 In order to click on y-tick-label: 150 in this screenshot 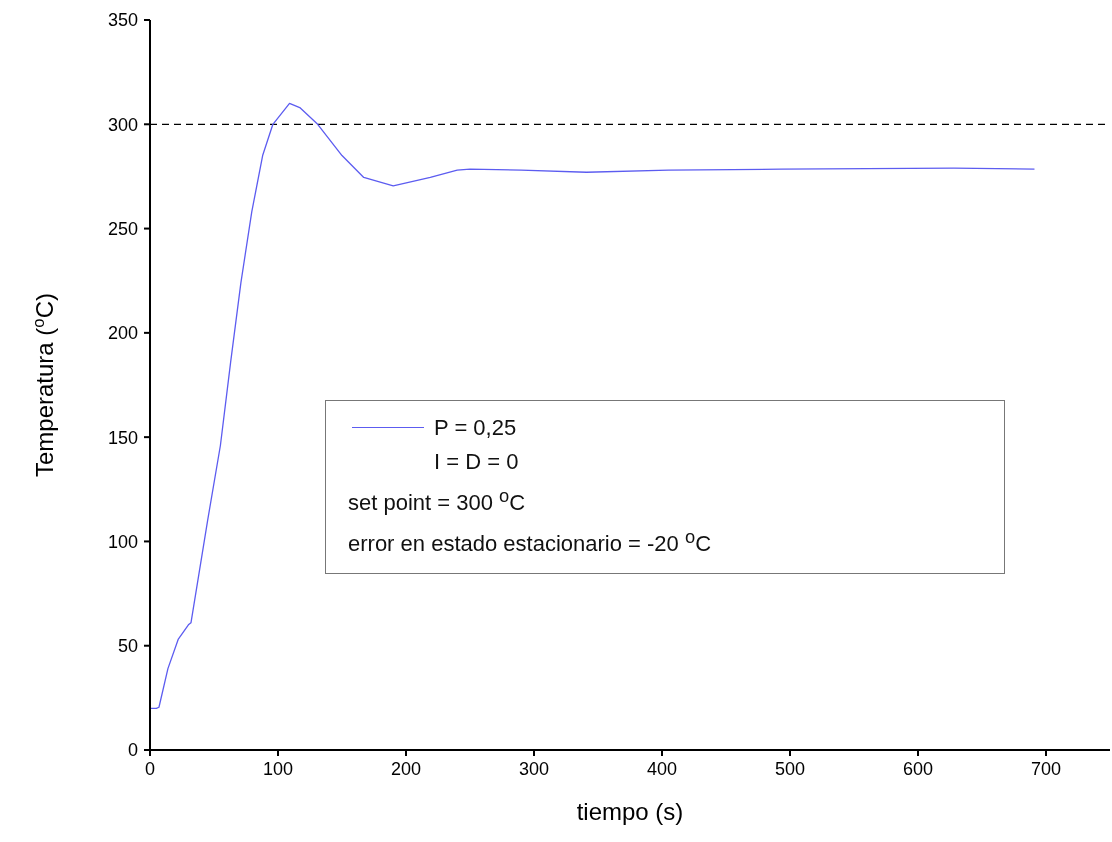, I will do `click(122, 437)`.